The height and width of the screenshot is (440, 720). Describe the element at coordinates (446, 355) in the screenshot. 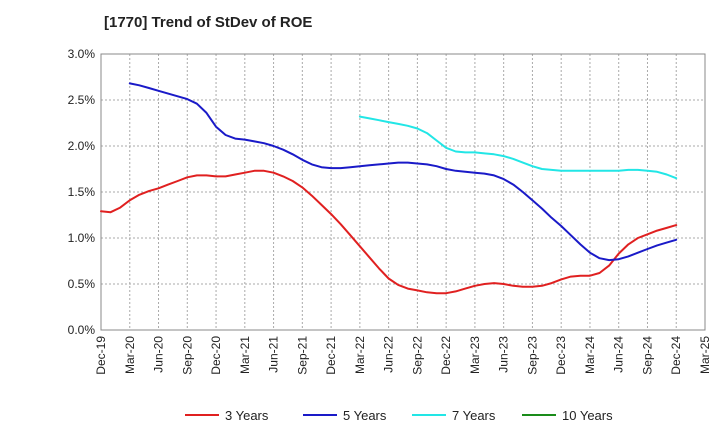

I see `x-tick-label: Dec-22` at that location.